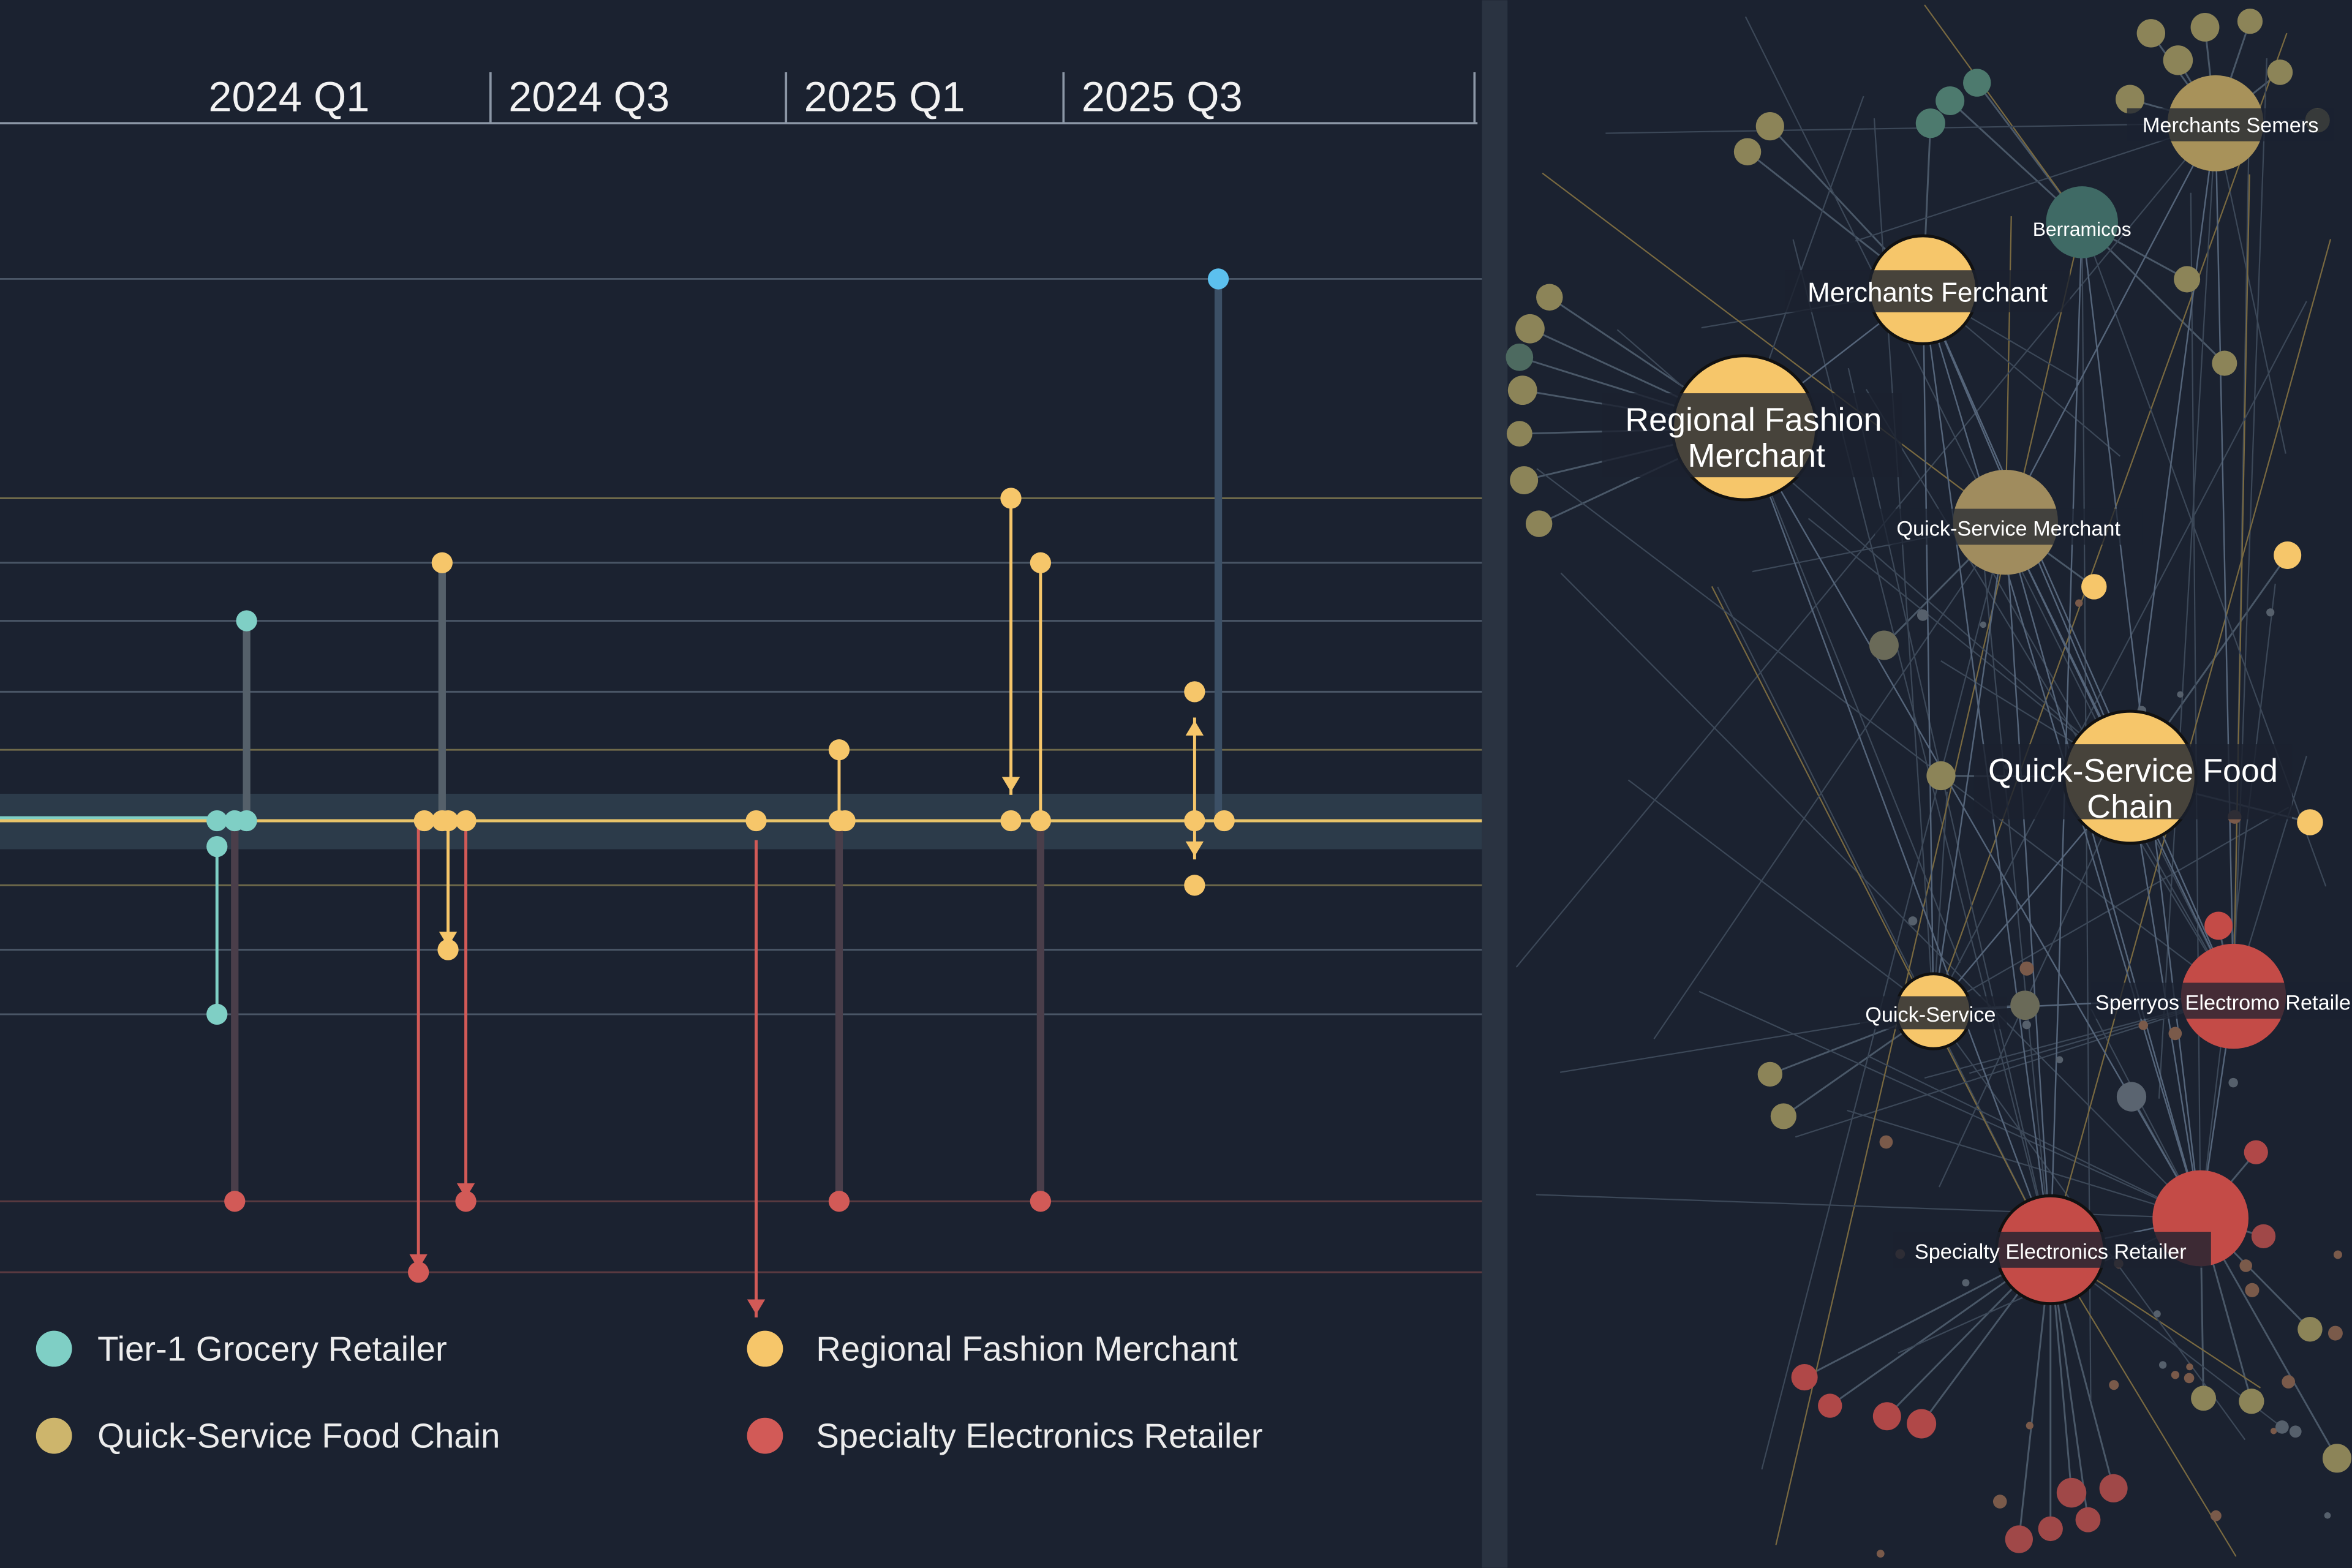  What do you see at coordinates (2082, 222) in the screenshot?
I see `node-berramicos: Berramicos` at bounding box center [2082, 222].